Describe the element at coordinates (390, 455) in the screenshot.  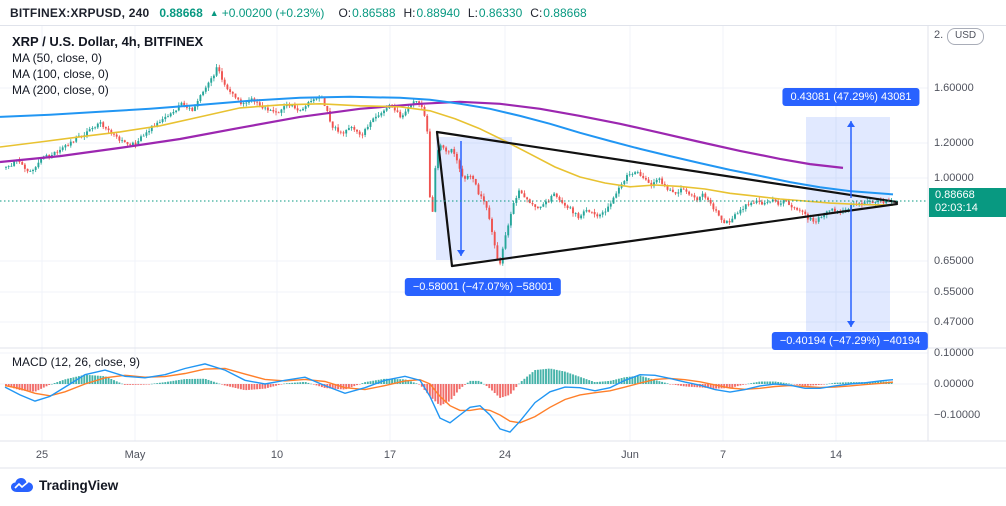
I see `time-tick-label: 17` at that location.